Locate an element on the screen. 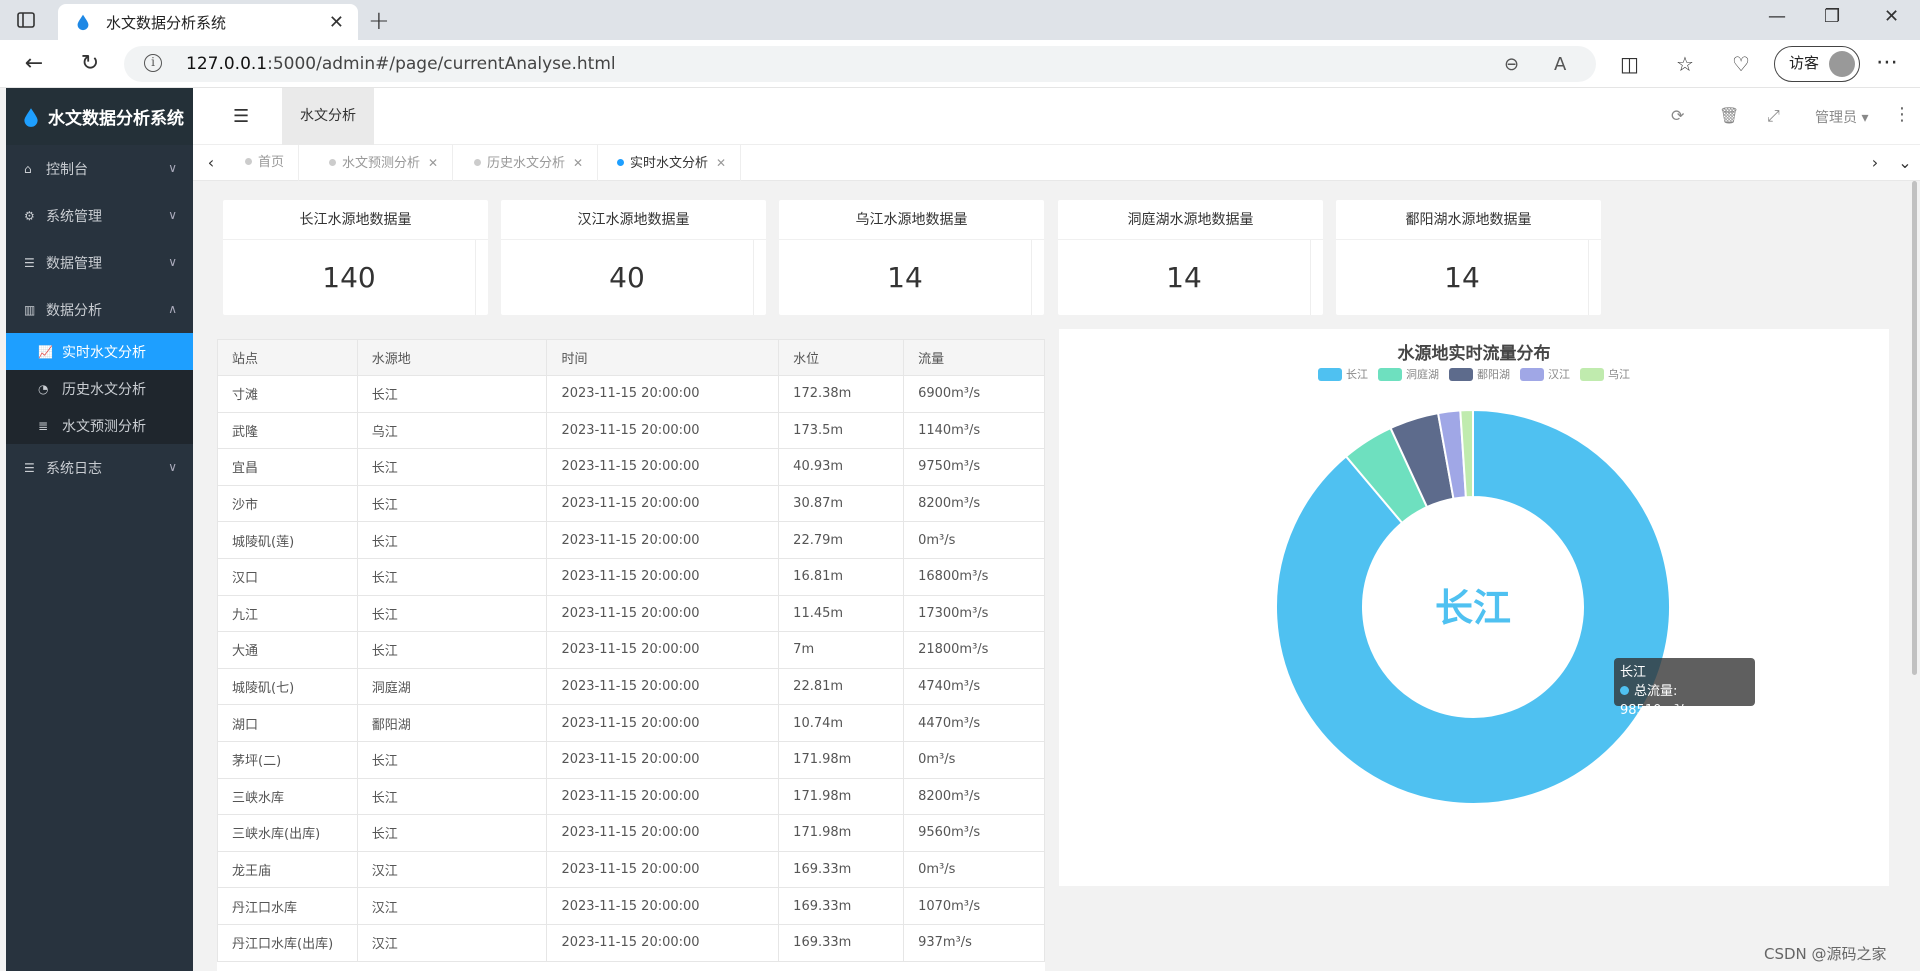  table-cell: 1070m³/s is located at coordinates (974, 906).